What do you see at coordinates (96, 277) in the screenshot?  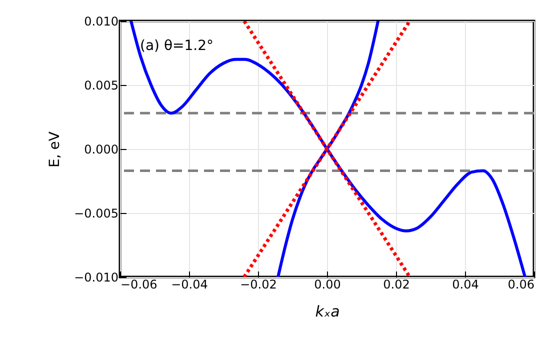 I see `y-tick-label: −0.010` at bounding box center [96, 277].